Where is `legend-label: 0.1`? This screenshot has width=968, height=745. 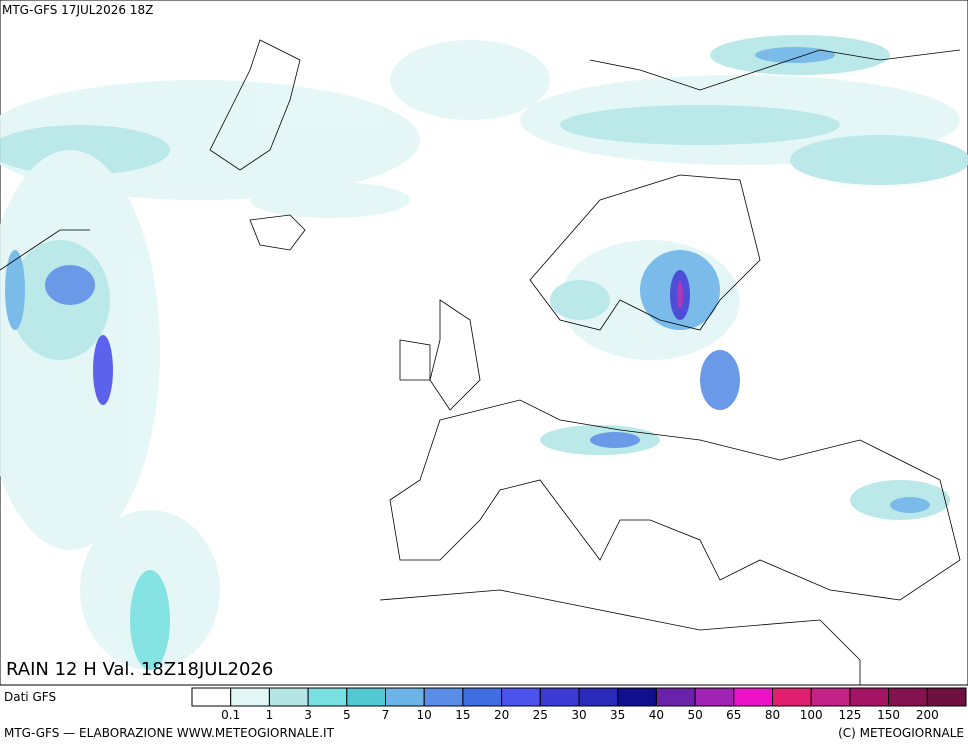 legend-label: 0.1 is located at coordinates (230, 715).